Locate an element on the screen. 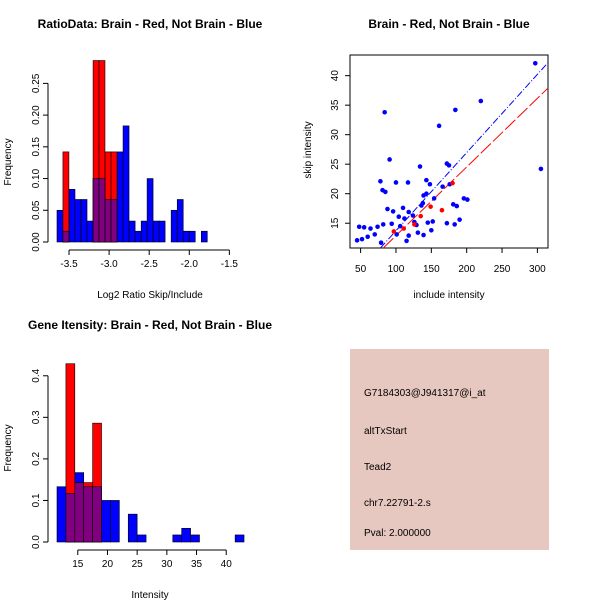  scatter-axes: 50 100 150 200 250 300 15 20 25 30 35 40 is located at coordinates (438, 172).